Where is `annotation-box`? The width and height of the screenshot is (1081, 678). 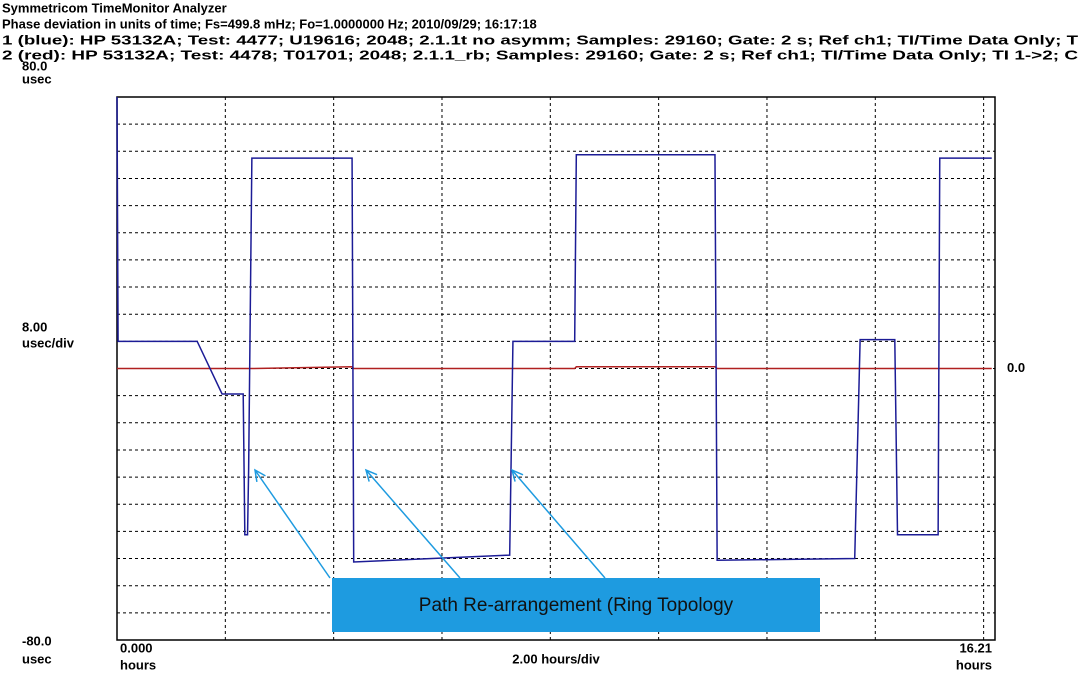
annotation-box is located at coordinates (576, 605).